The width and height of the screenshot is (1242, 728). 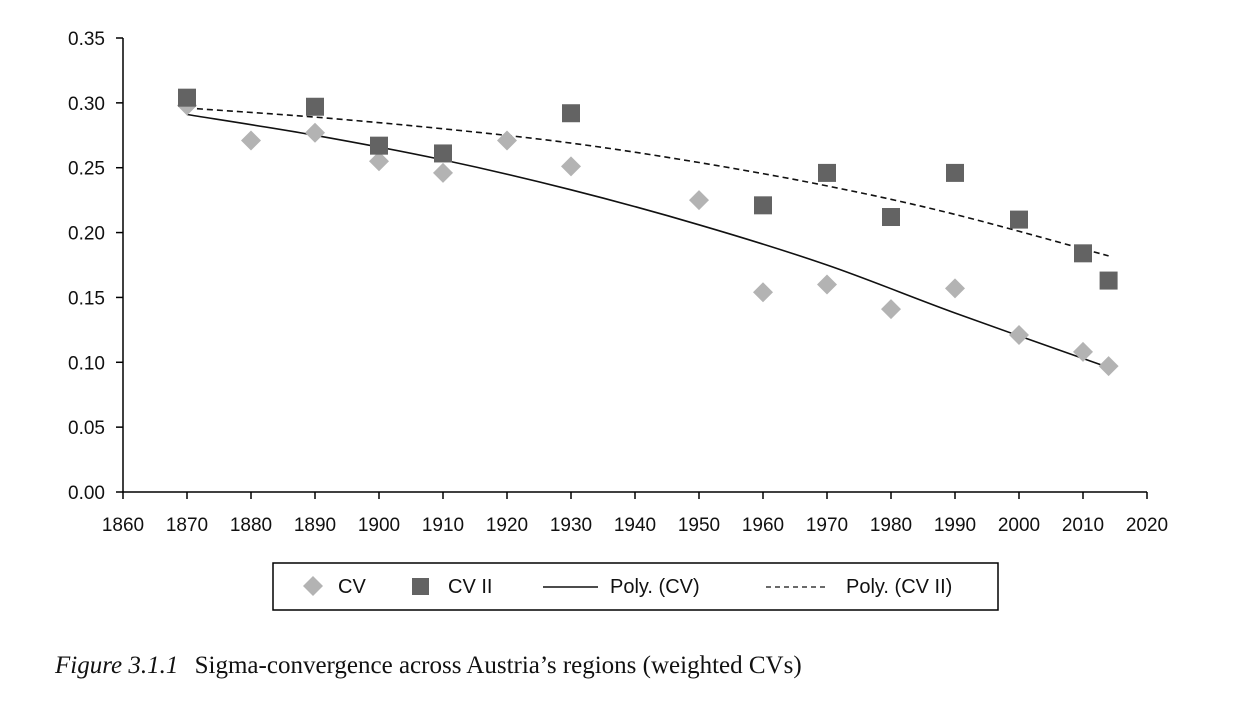 What do you see at coordinates (763, 525) in the screenshot?
I see `x-tick-label: 1960` at bounding box center [763, 525].